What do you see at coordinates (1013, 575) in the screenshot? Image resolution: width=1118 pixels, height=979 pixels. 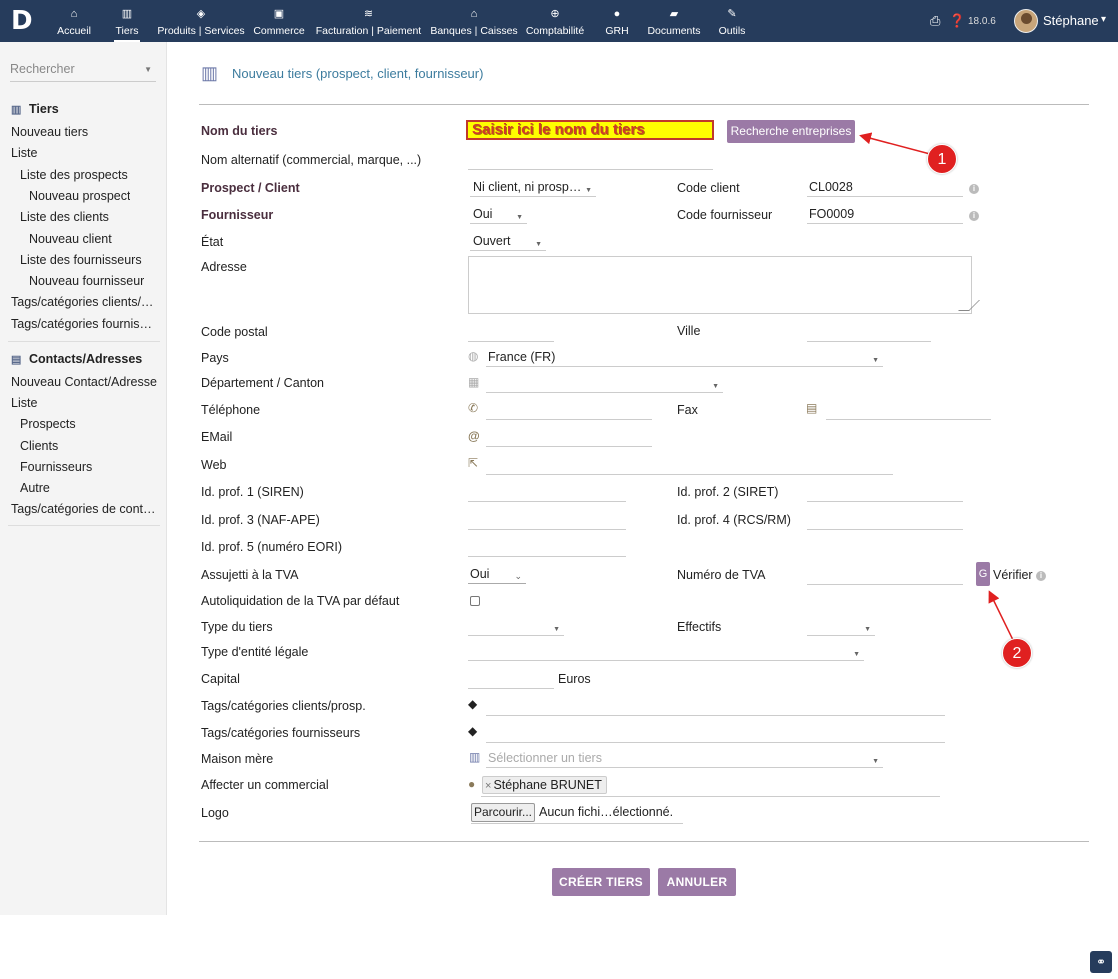 I see `vat-verify-link: Vérifier` at bounding box center [1013, 575].